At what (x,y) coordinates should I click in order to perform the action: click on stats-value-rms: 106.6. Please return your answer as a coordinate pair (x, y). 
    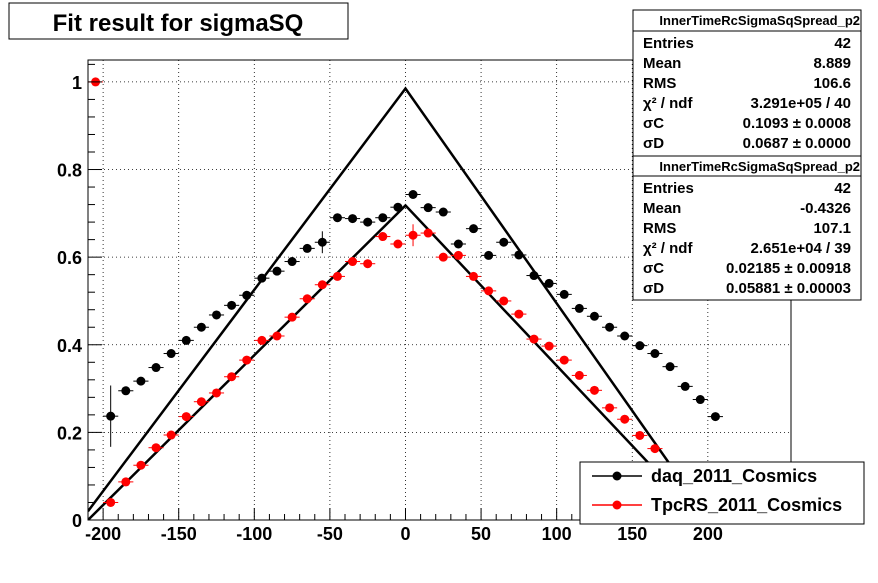
    Looking at the image, I should click on (832, 83).